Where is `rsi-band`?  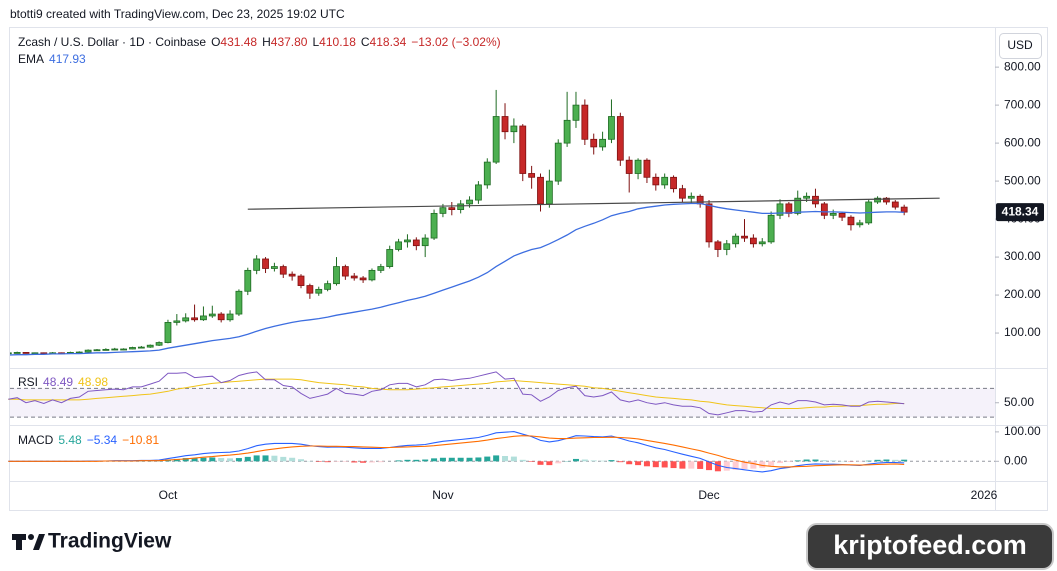
rsi-band is located at coordinates (502, 403).